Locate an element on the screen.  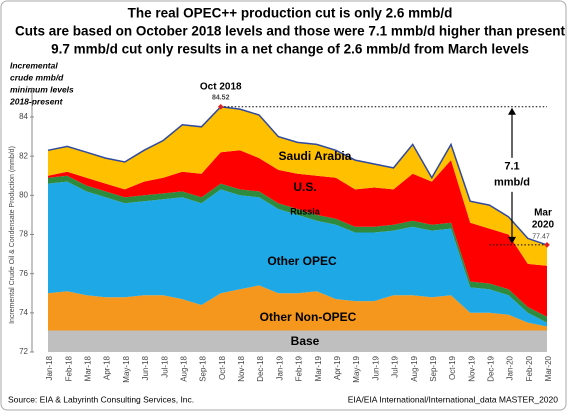
y-tick-label: 72 is located at coordinates (23, 351).